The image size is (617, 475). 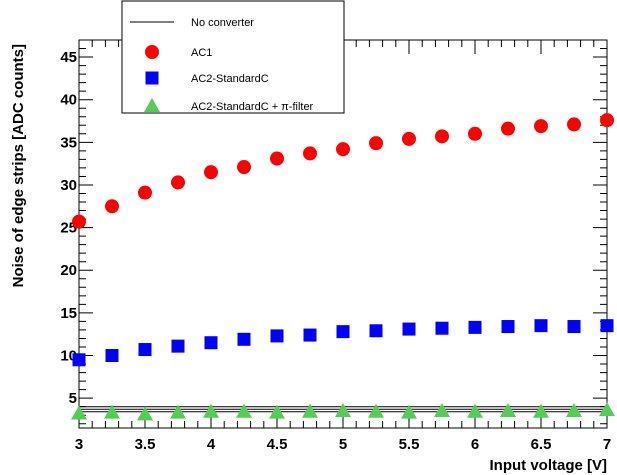 I want to click on x-tick-label: 7, so click(x=607, y=444).